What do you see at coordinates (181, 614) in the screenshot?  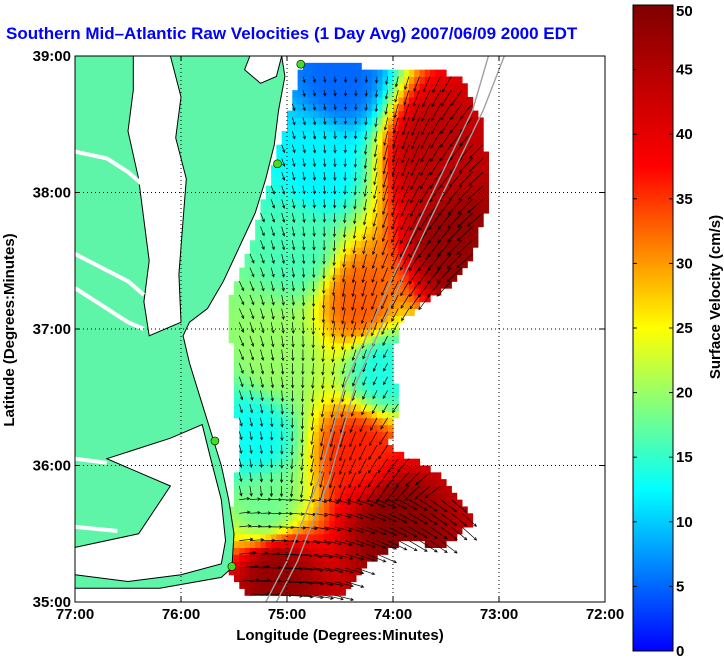 I see `x-tick-label: 76:00` at bounding box center [181, 614].